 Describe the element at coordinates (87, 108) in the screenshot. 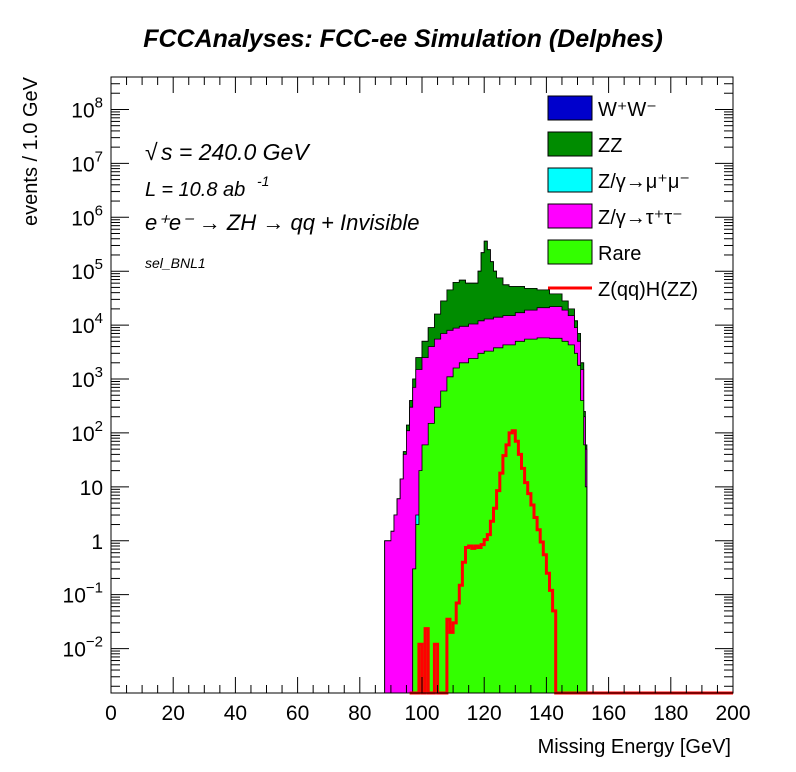

I see `y-tick-label: 10⁸` at that location.